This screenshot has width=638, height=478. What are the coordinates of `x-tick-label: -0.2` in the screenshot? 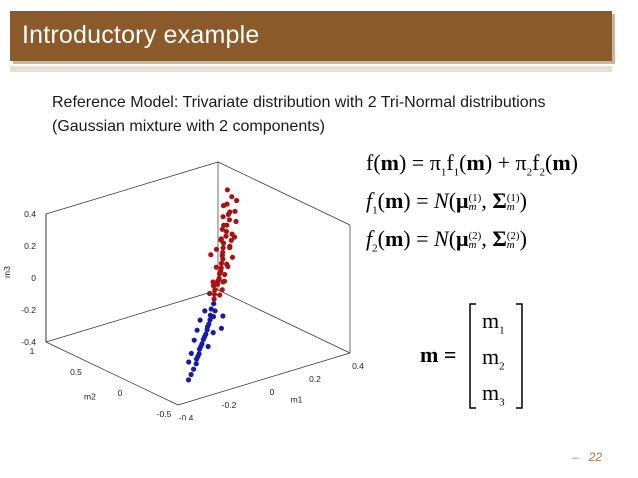 It's located at (229, 405).